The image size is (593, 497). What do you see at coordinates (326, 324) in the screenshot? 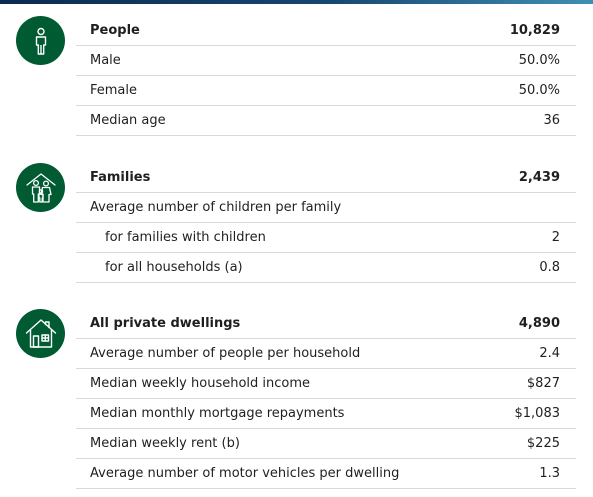
I see `dwellings-total-row: All private dwellings 4,890` at bounding box center [326, 324].